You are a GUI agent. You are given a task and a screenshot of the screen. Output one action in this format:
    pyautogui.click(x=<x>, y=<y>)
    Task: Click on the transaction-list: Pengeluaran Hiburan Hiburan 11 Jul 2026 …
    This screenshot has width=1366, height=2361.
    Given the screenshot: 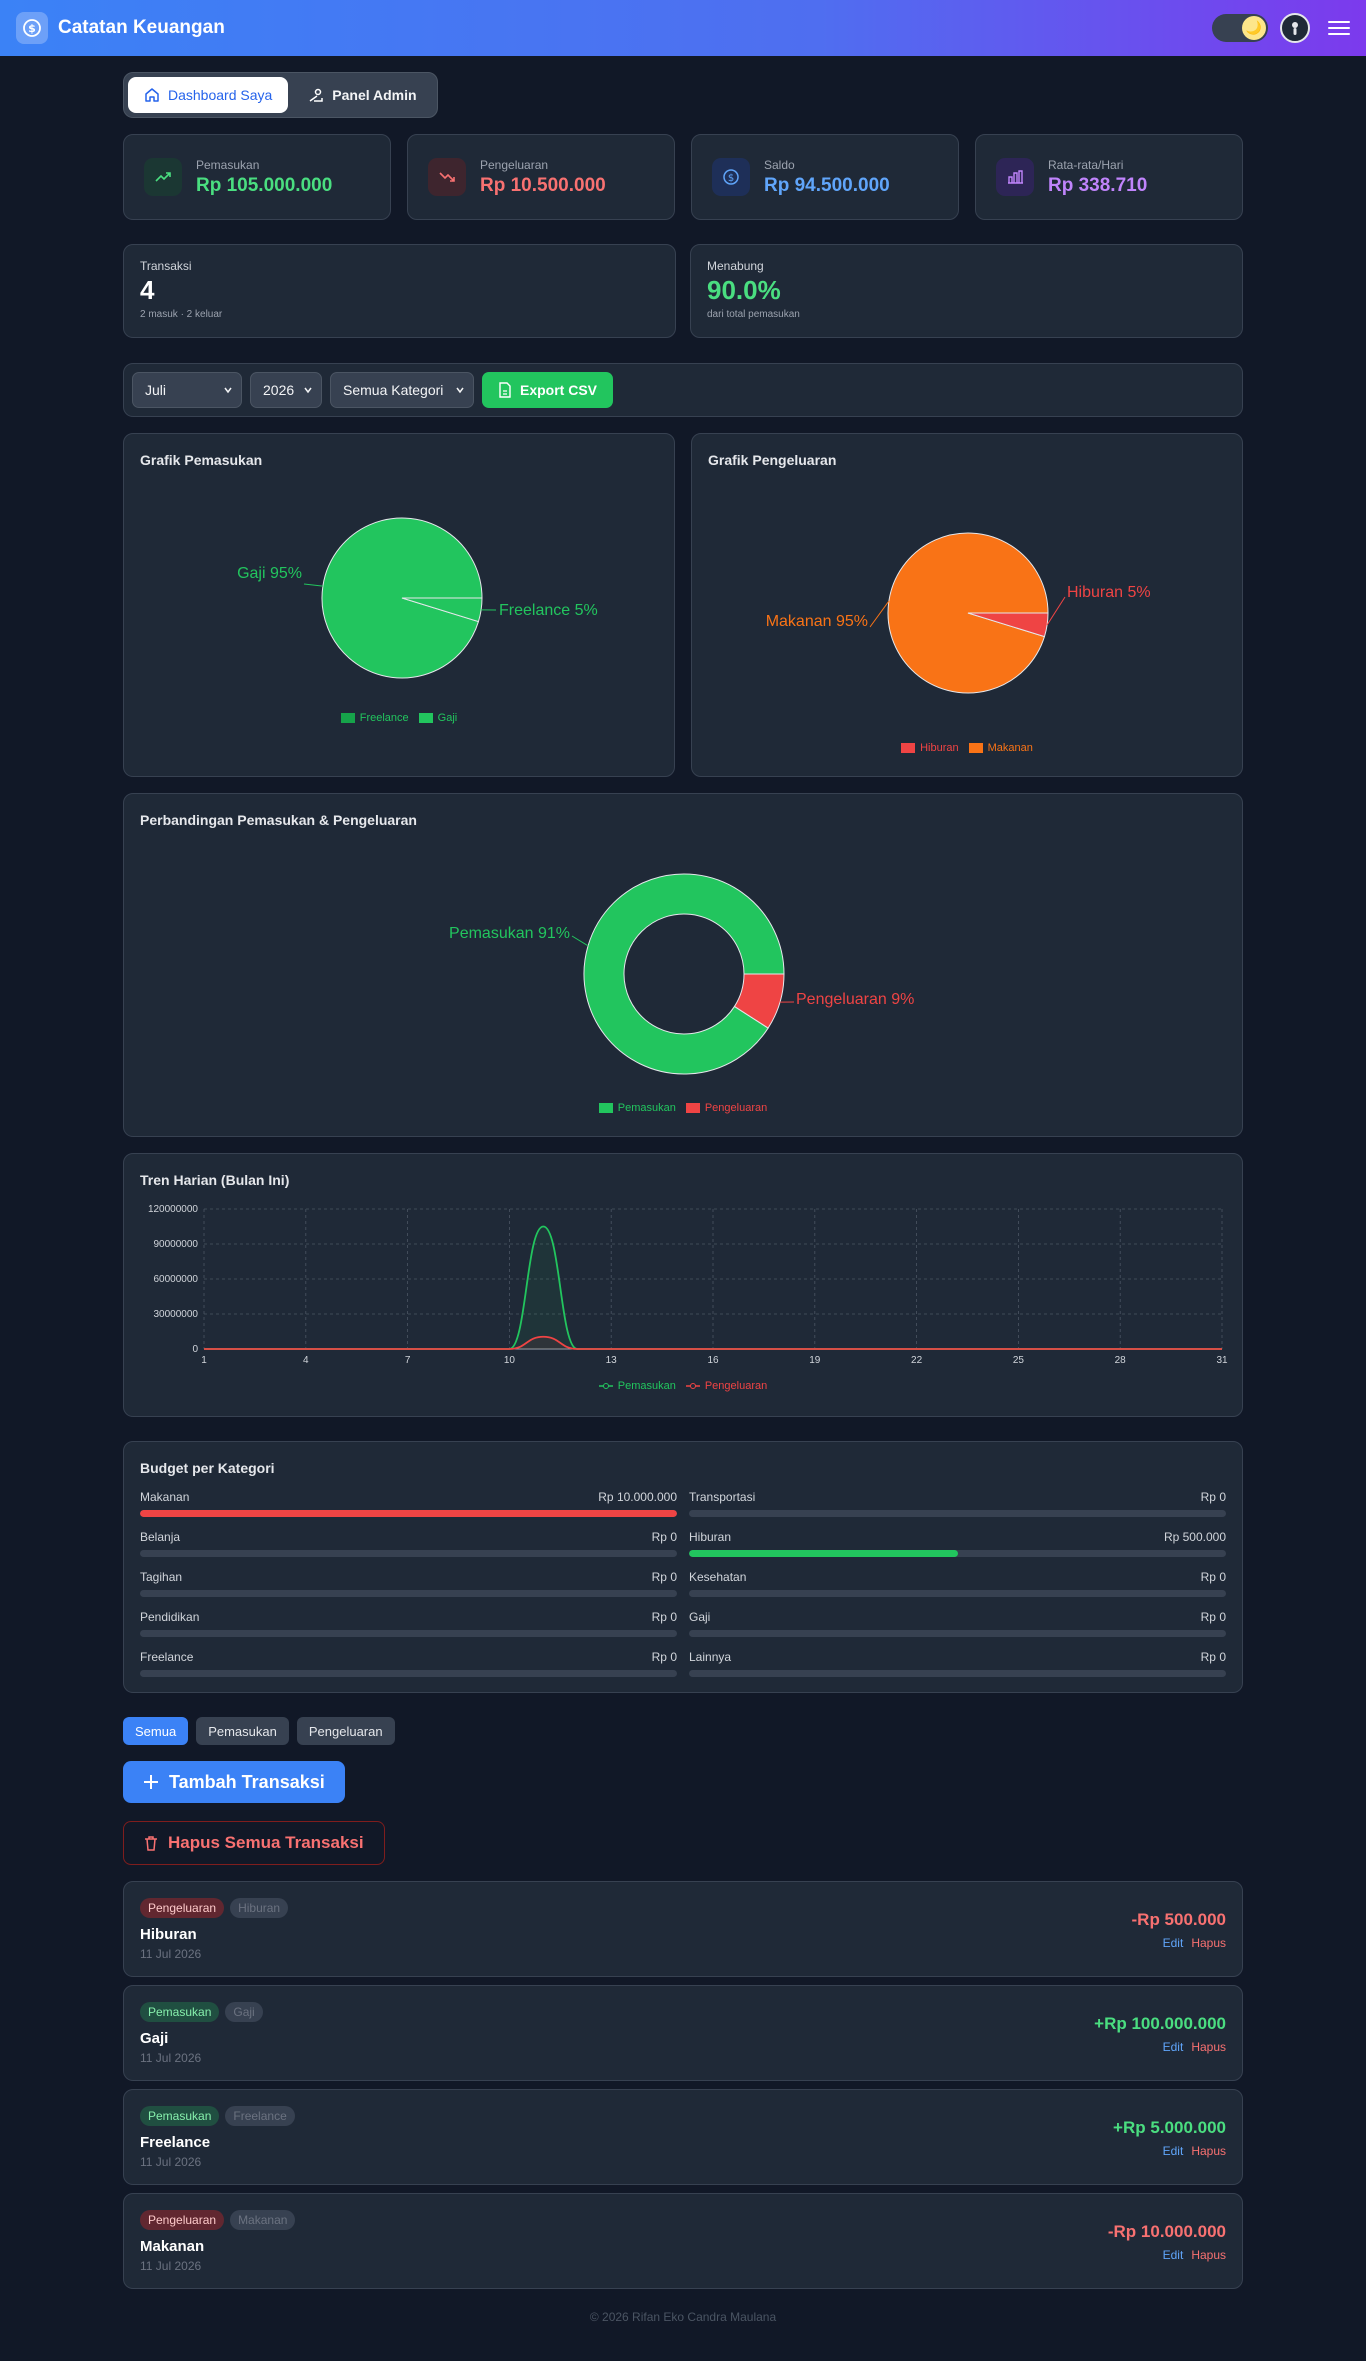 What is the action you would take?
    pyautogui.click(x=683, y=2085)
    